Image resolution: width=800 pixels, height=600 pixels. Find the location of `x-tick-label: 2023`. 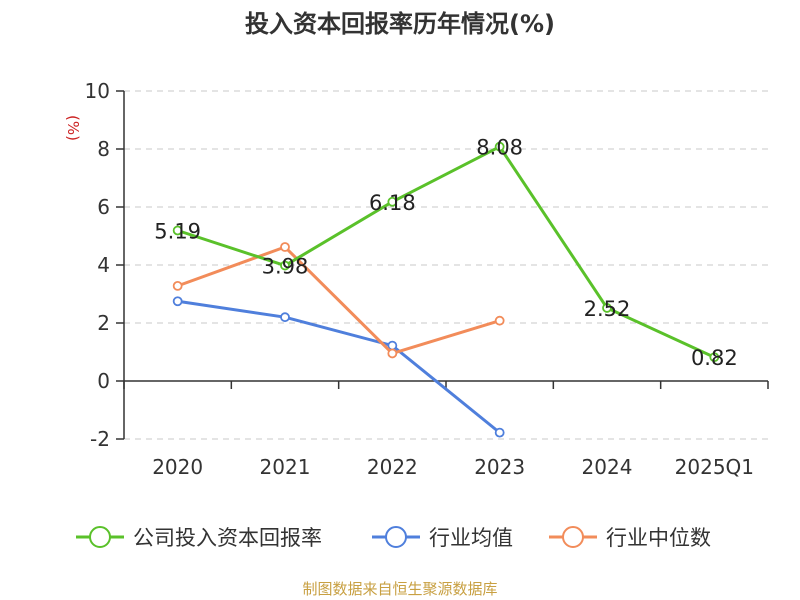

x-tick-label: 2023 is located at coordinates (499, 467).